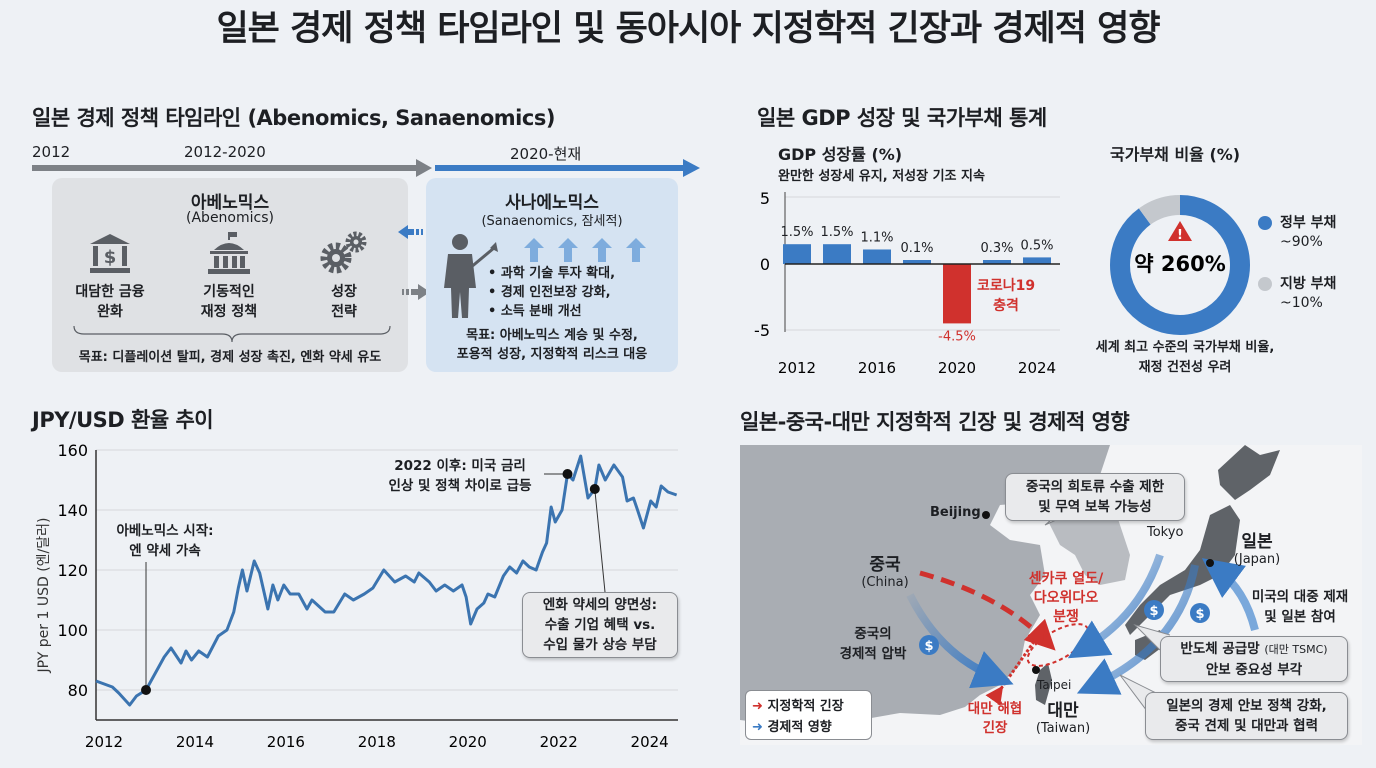 The width and height of the screenshot is (1376, 768). What do you see at coordinates (1066, 579) in the screenshot?
I see `label-line: 센카쿠 열도/` at bounding box center [1066, 579].